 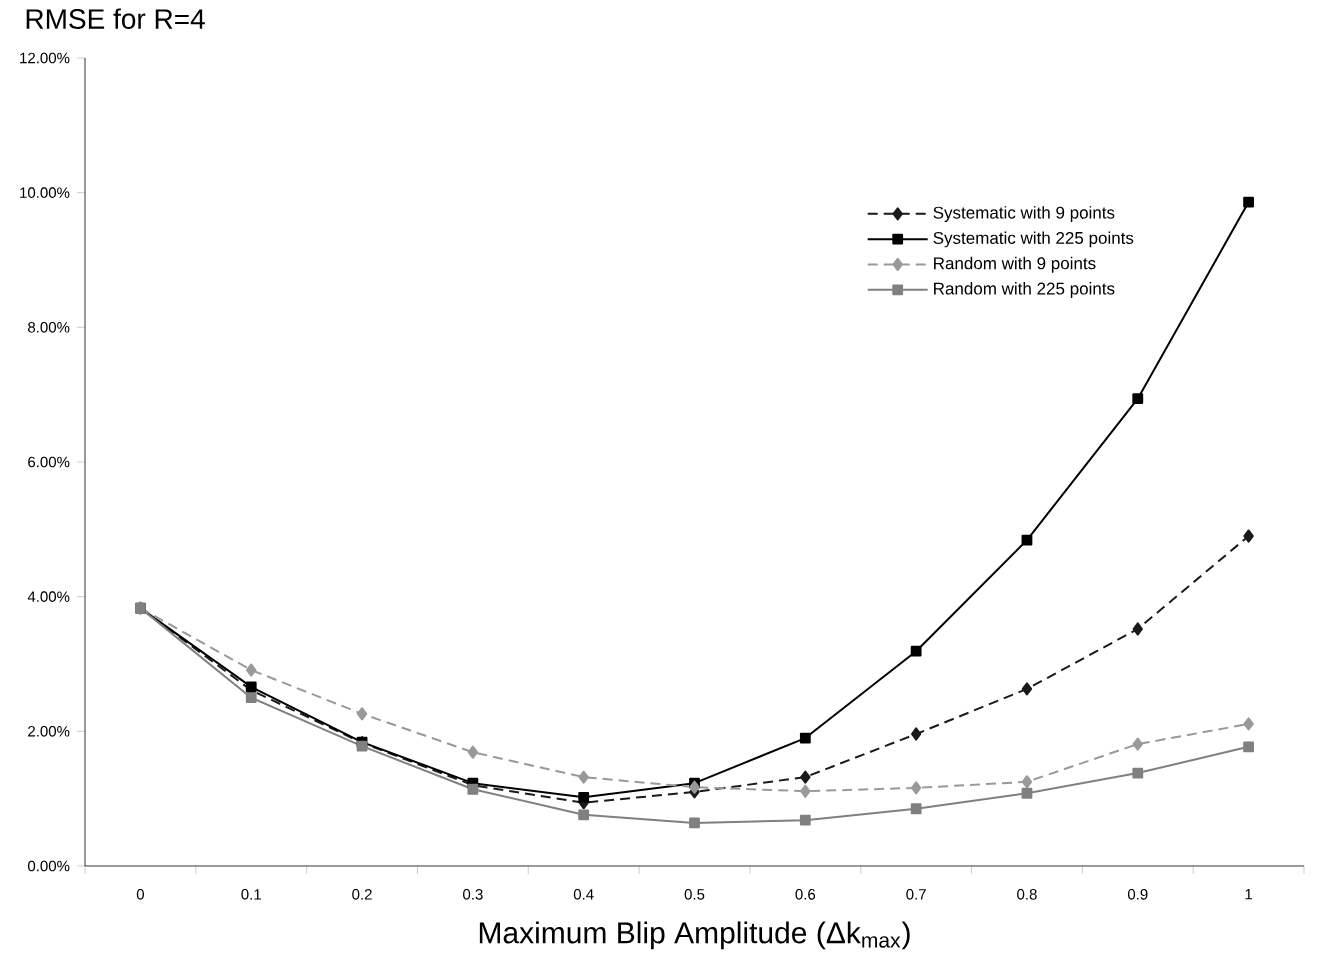 What do you see at coordinates (1015, 264) in the screenshot?
I see `legend-label: Random with 9 points` at bounding box center [1015, 264].